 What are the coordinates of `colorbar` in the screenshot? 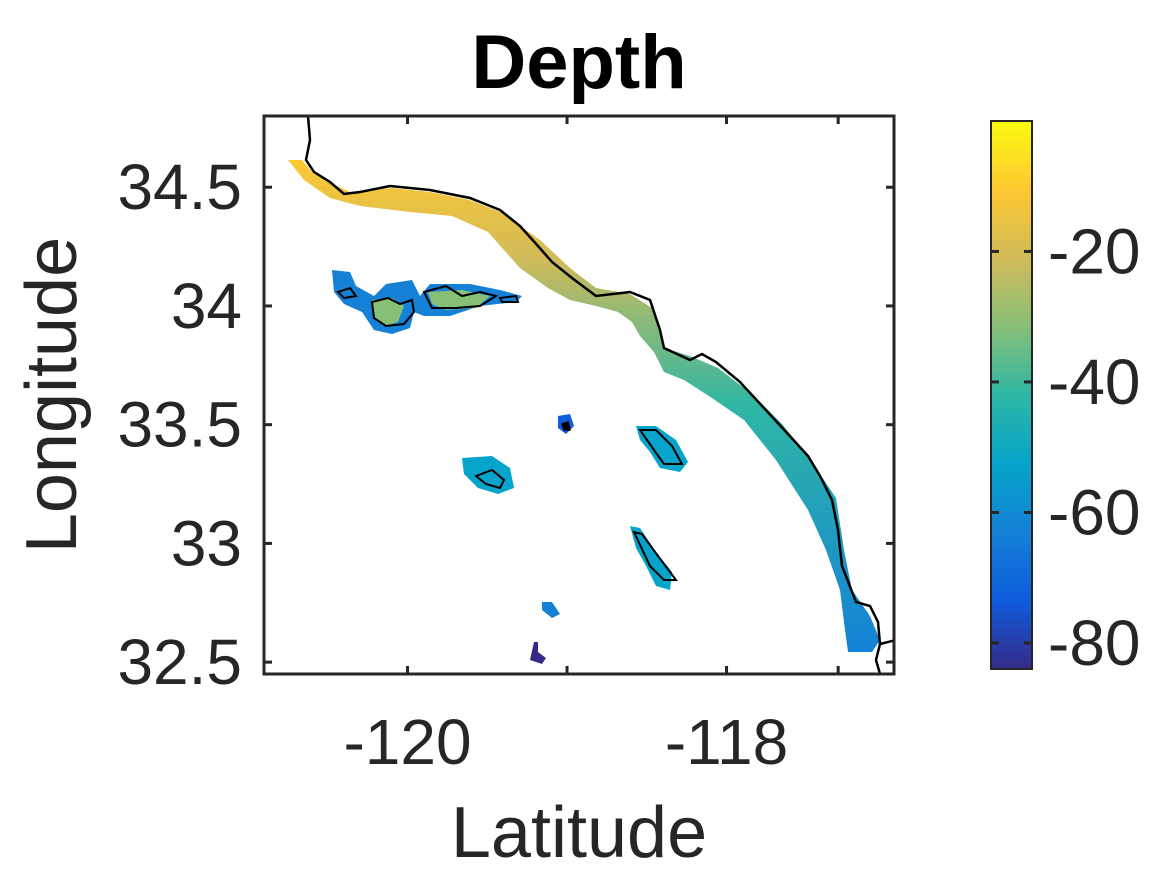 It's located at (1011, 395).